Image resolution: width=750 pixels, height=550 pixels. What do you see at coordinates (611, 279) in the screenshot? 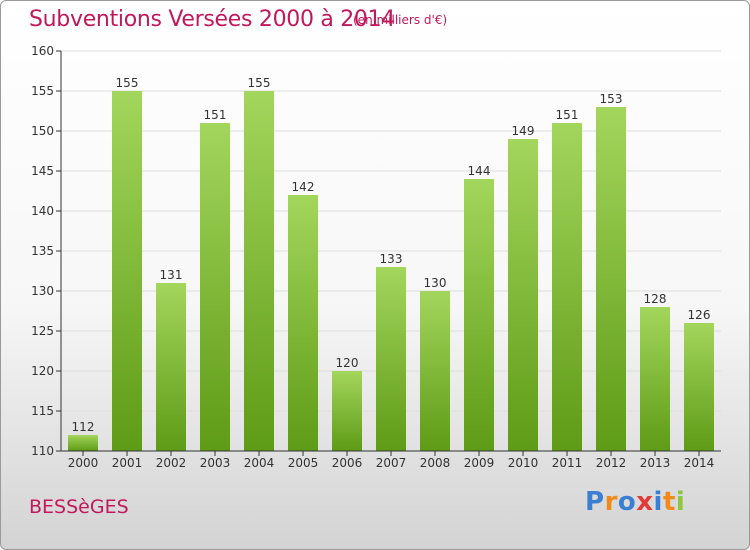
I see `bar-2012` at bounding box center [611, 279].